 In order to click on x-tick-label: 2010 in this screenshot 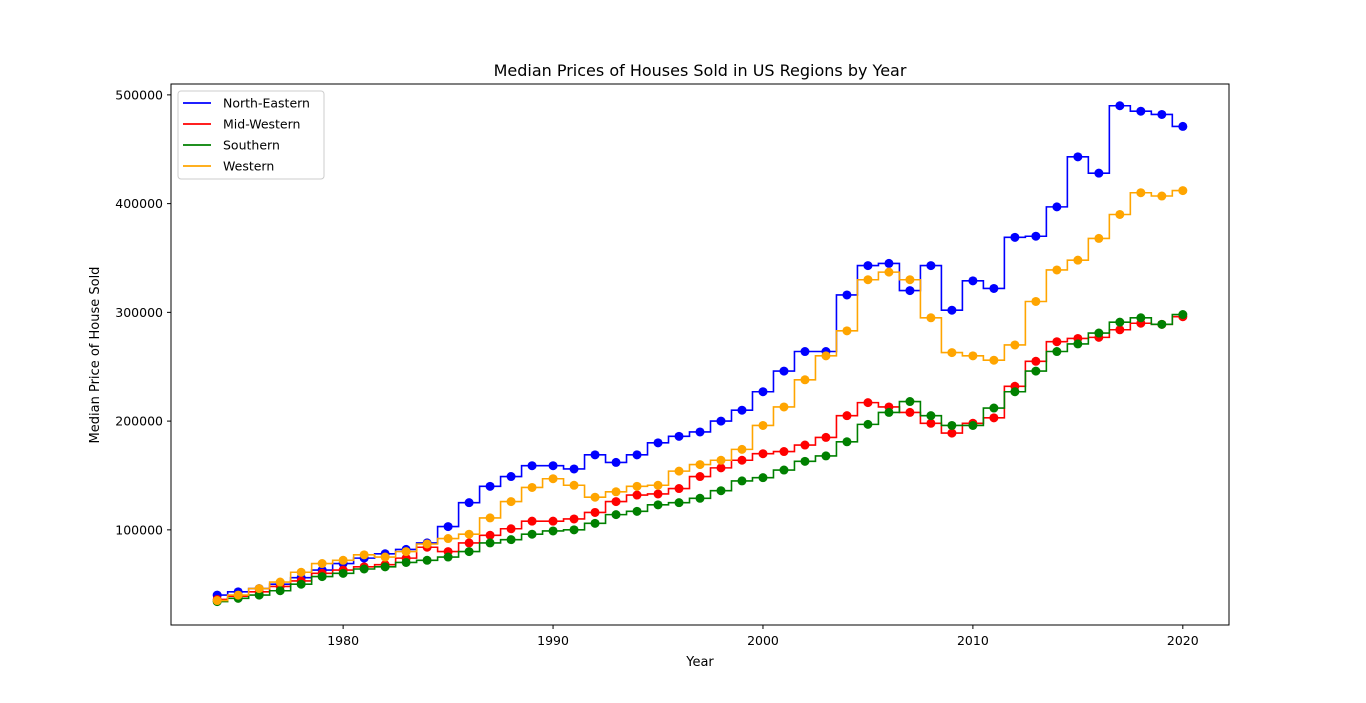, I will do `click(973, 640)`.